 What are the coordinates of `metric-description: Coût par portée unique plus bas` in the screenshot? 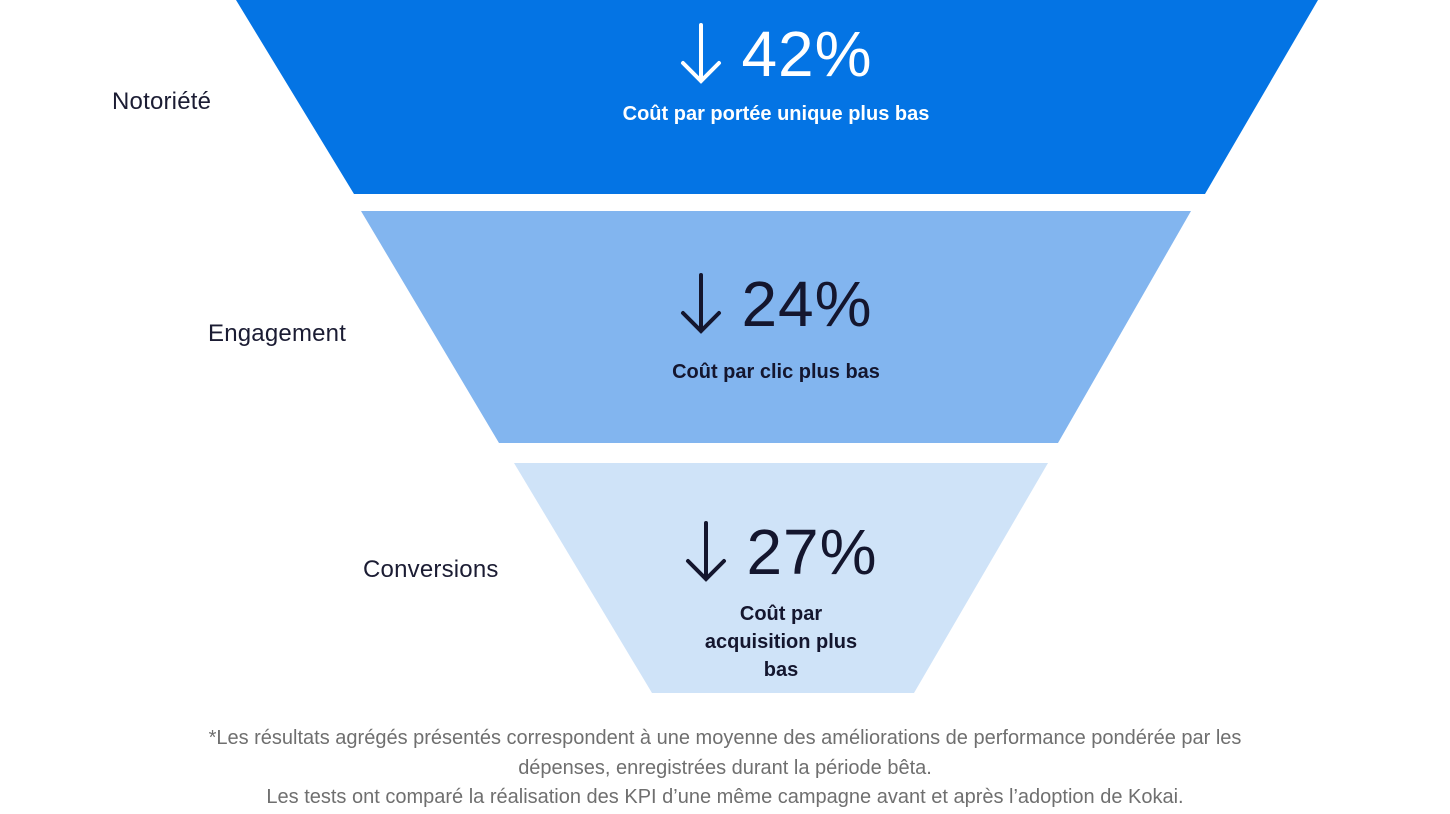 It's located at (776, 114).